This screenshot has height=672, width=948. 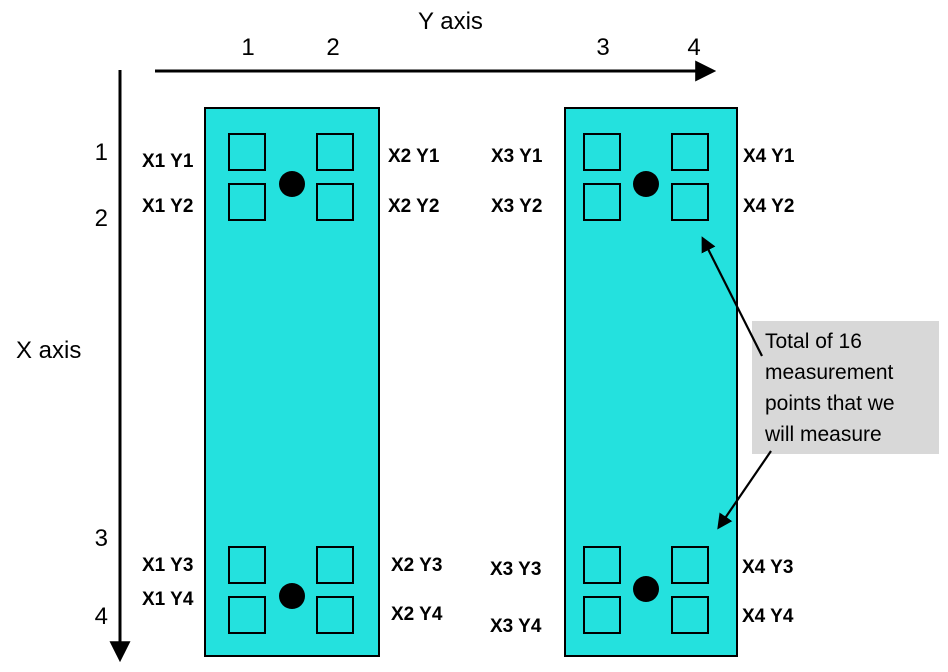 What do you see at coordinates (335, 152) in the screenshot?
I see `measurement-square-x2y1` at bounding box center [335, 152].